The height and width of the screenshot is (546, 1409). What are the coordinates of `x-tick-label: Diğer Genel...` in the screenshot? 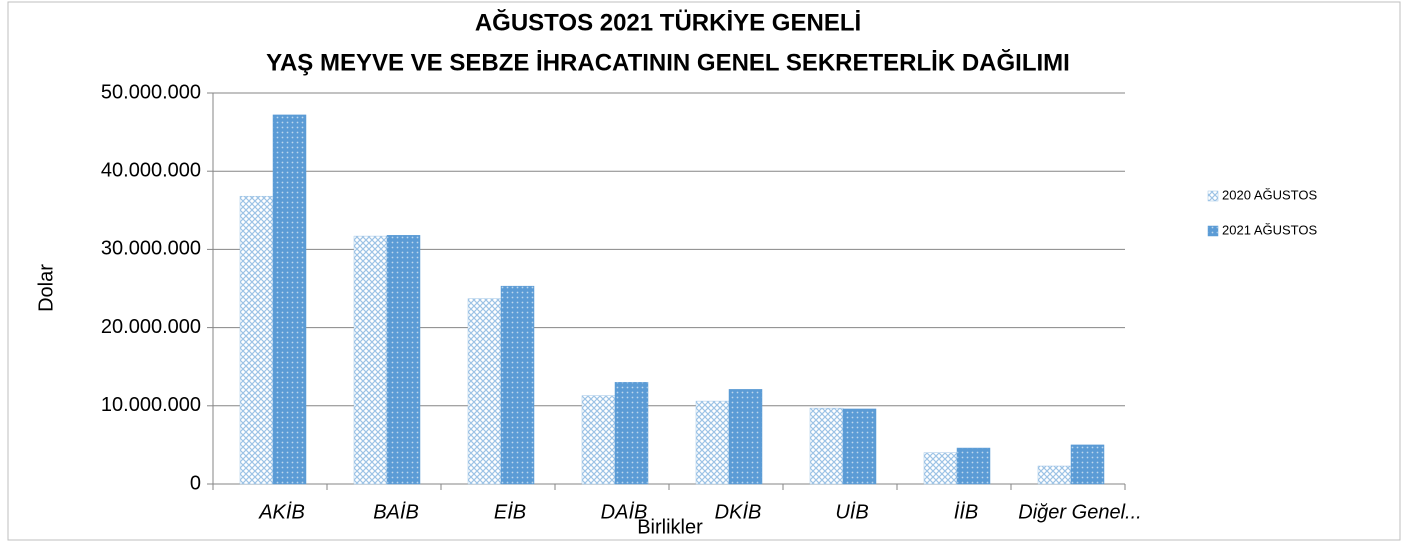 It's located at (1079, 512).